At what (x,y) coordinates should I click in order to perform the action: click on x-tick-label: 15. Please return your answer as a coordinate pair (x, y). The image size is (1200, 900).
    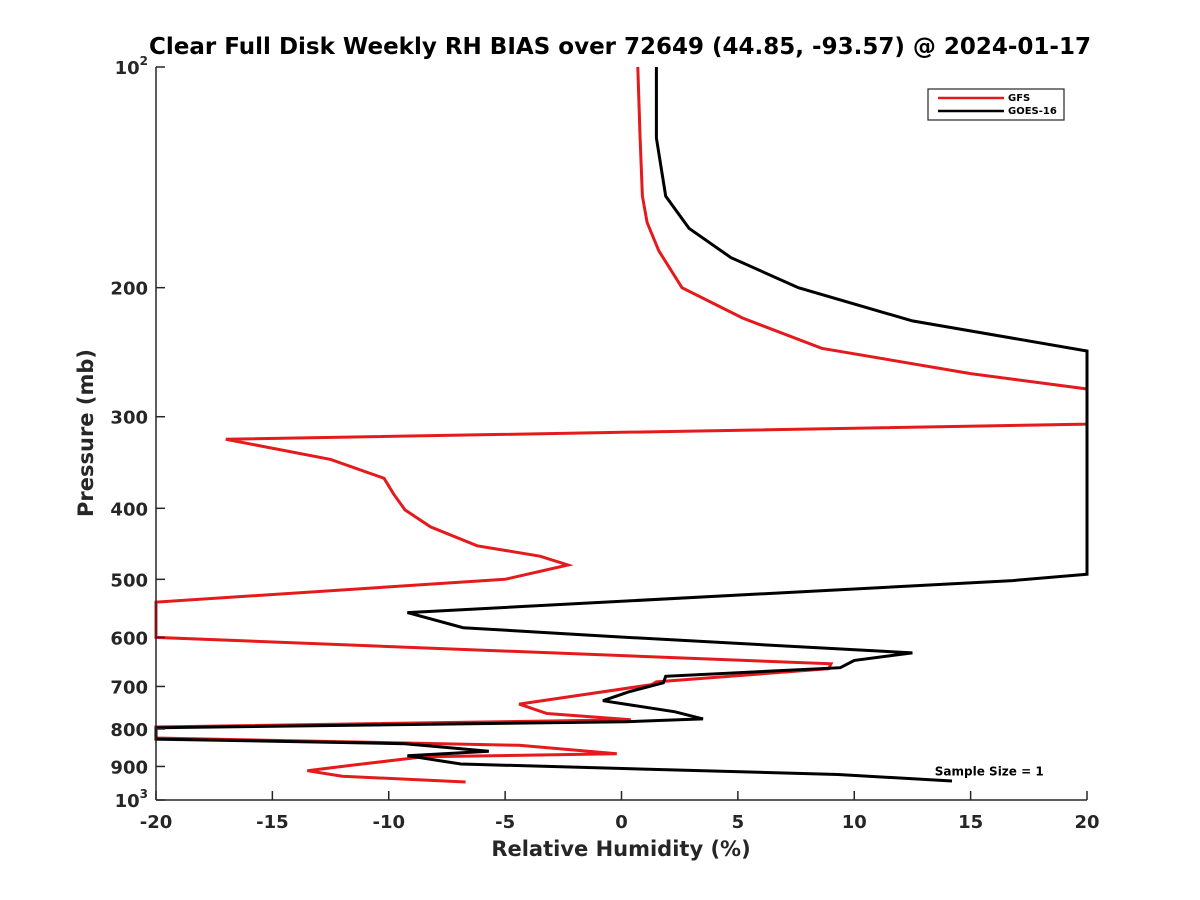
    Looking at the image, I should click on (970, 822).